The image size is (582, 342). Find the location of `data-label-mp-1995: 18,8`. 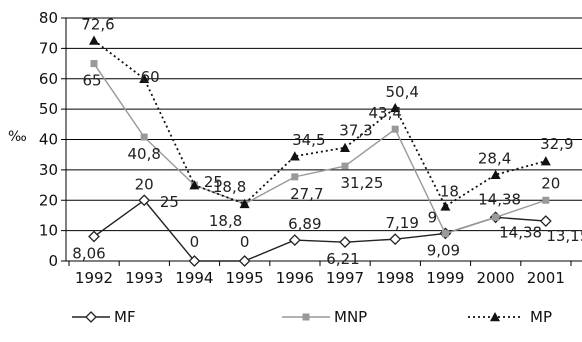

data-label-mp-1995: 18,8 is located at coordinates (229, 187).